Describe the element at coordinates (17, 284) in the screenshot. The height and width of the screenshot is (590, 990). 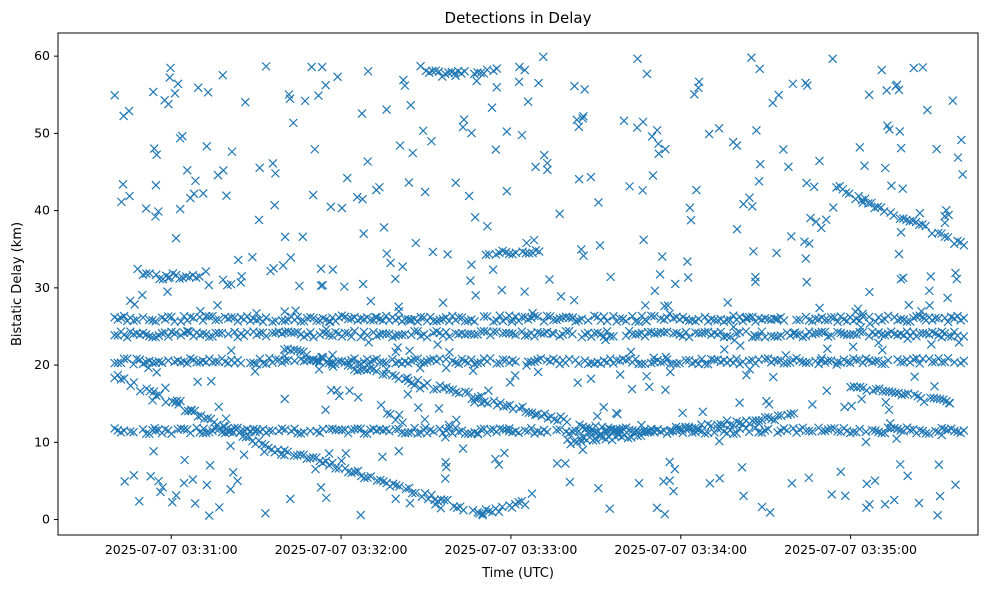
I see `y-axis-title: Bistatic Delay (km)` at that location.